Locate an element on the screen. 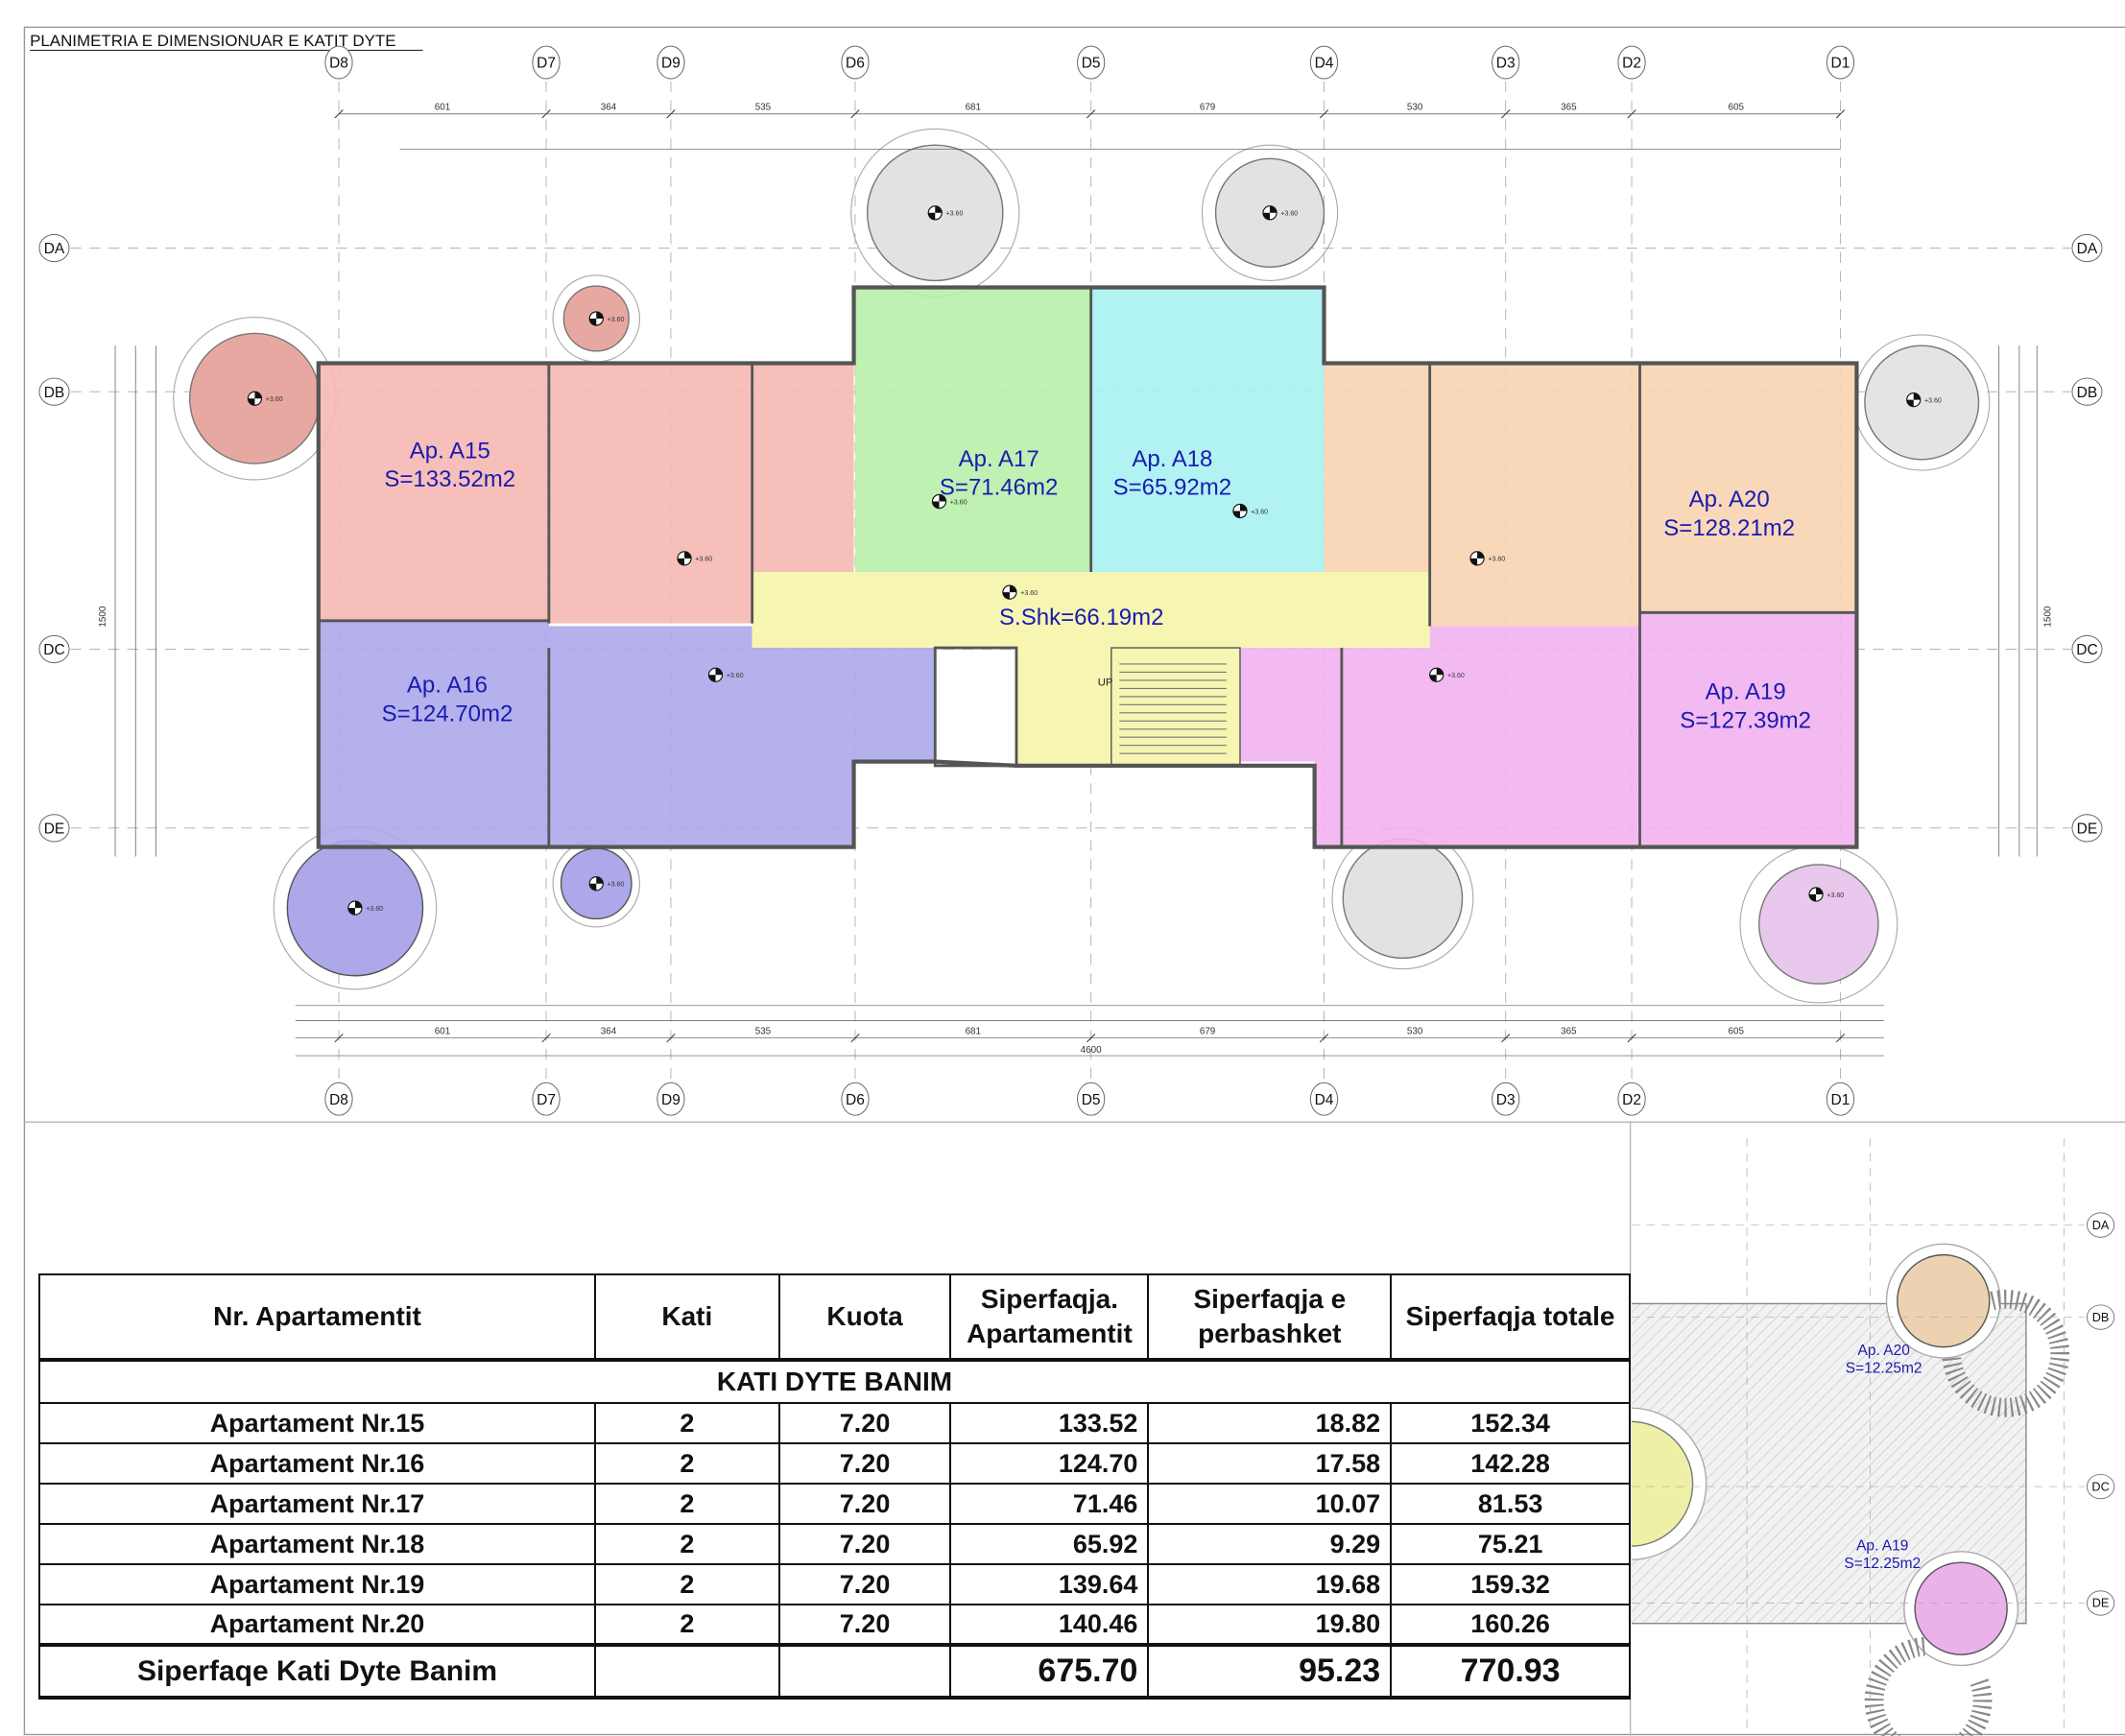 This screenshot has height=1736, width=2125. apartment-a15-area-label: S=133.52m2 is located at coordinates (449, 479).